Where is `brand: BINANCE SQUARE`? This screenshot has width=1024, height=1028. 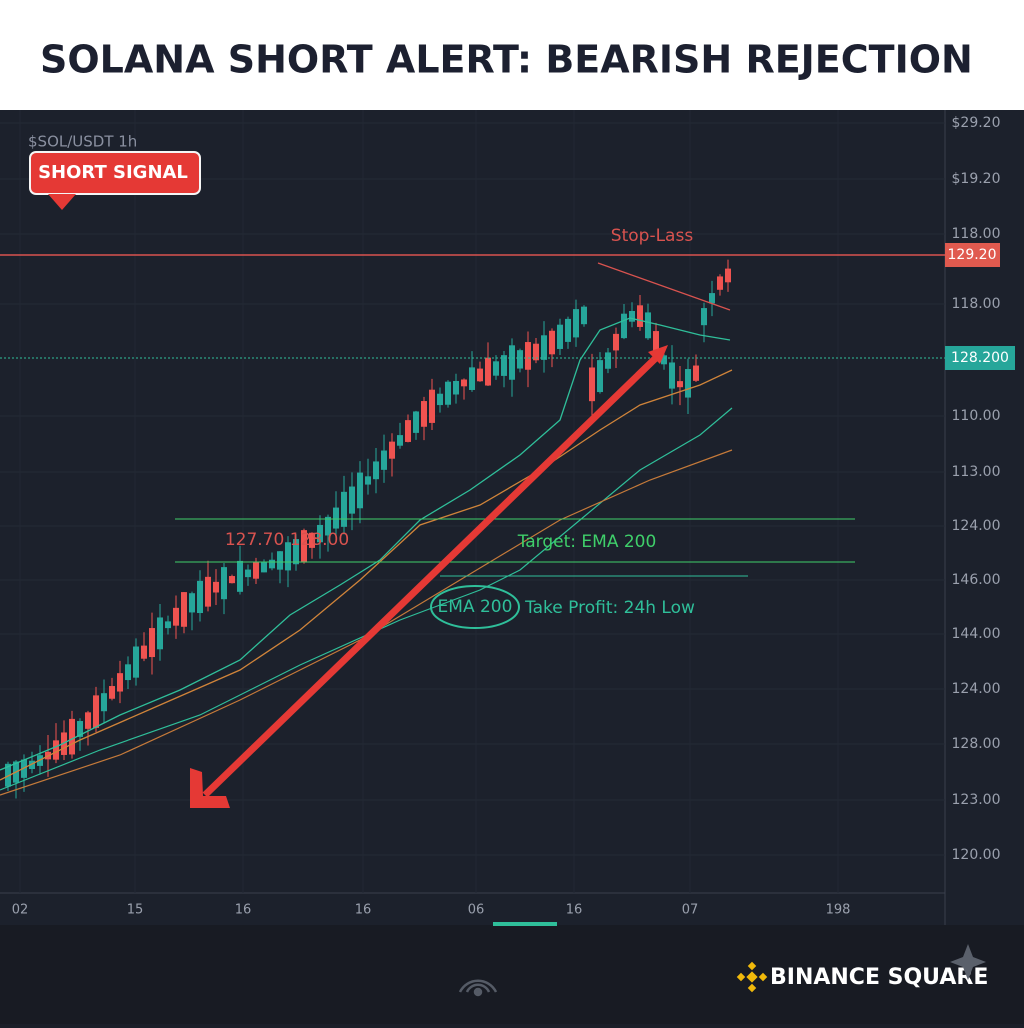 brand: BINANCE SQUARE is located at coordinates (879, 977).